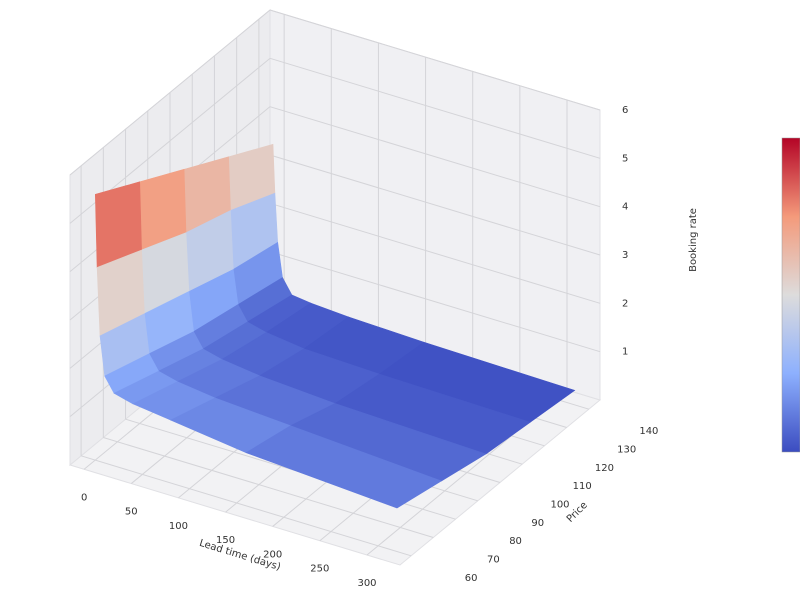  What do you see at coordinates (515, 541) in the screenshot?
I see `y-tick-label: 80` at bounding box center [515, 541].